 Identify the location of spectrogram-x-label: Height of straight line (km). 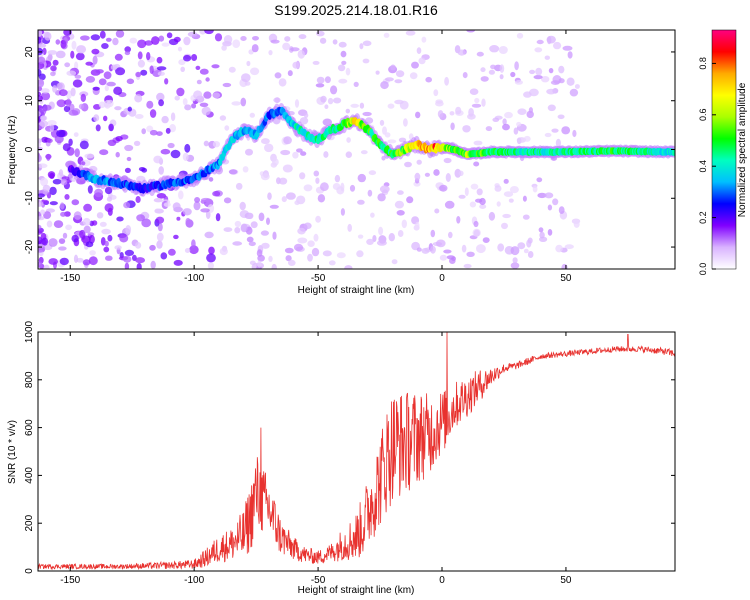
(356, 290).